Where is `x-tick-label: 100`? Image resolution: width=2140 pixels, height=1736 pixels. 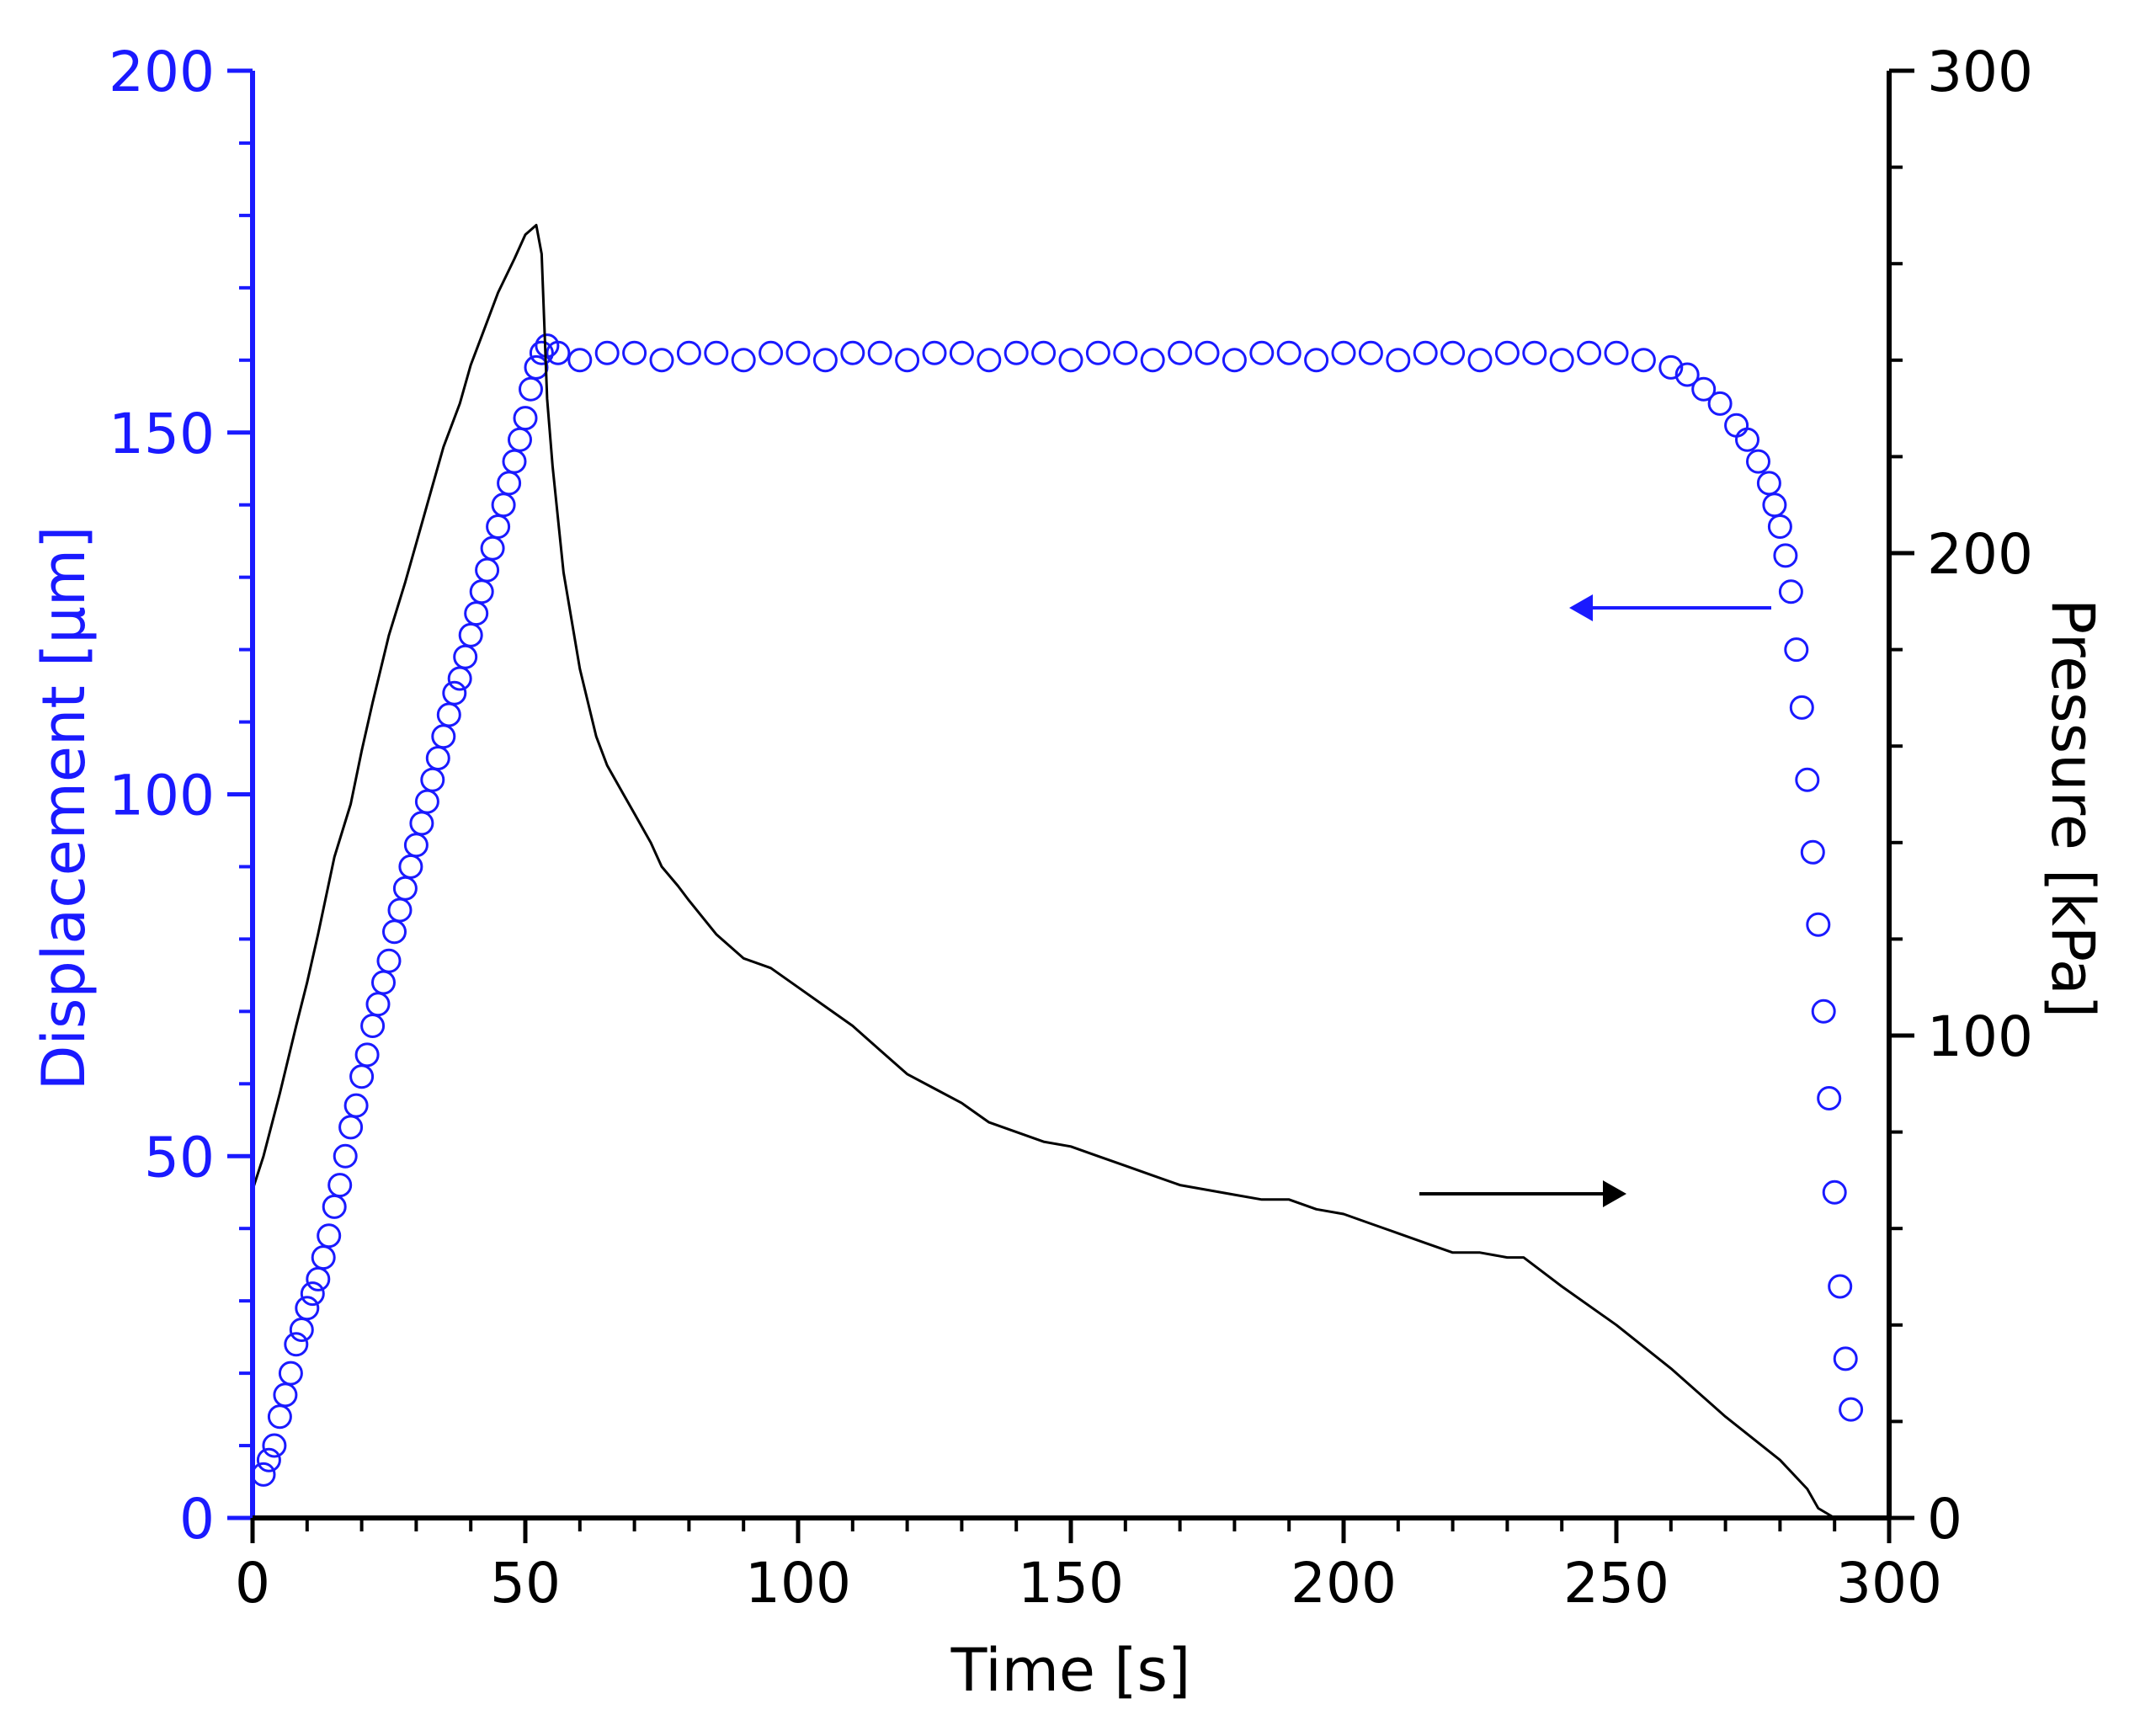 x-tick-label: 100 is located at coordinates (798, 1583).